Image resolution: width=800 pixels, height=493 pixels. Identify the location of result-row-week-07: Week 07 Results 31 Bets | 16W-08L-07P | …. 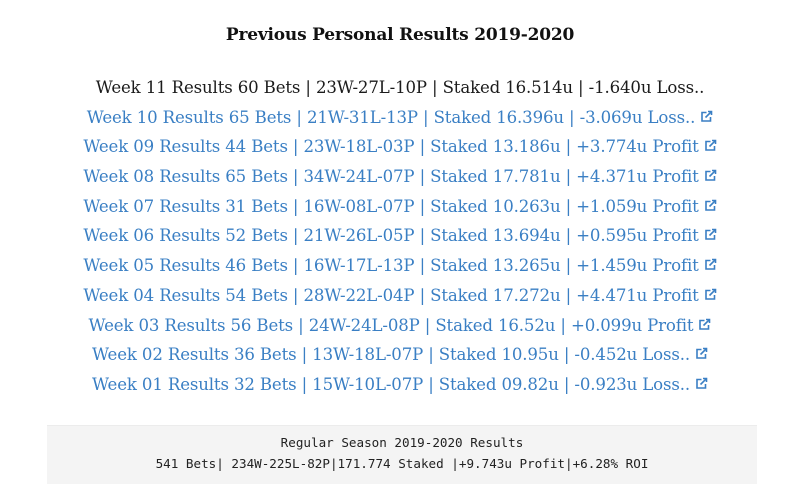
(400, 207).